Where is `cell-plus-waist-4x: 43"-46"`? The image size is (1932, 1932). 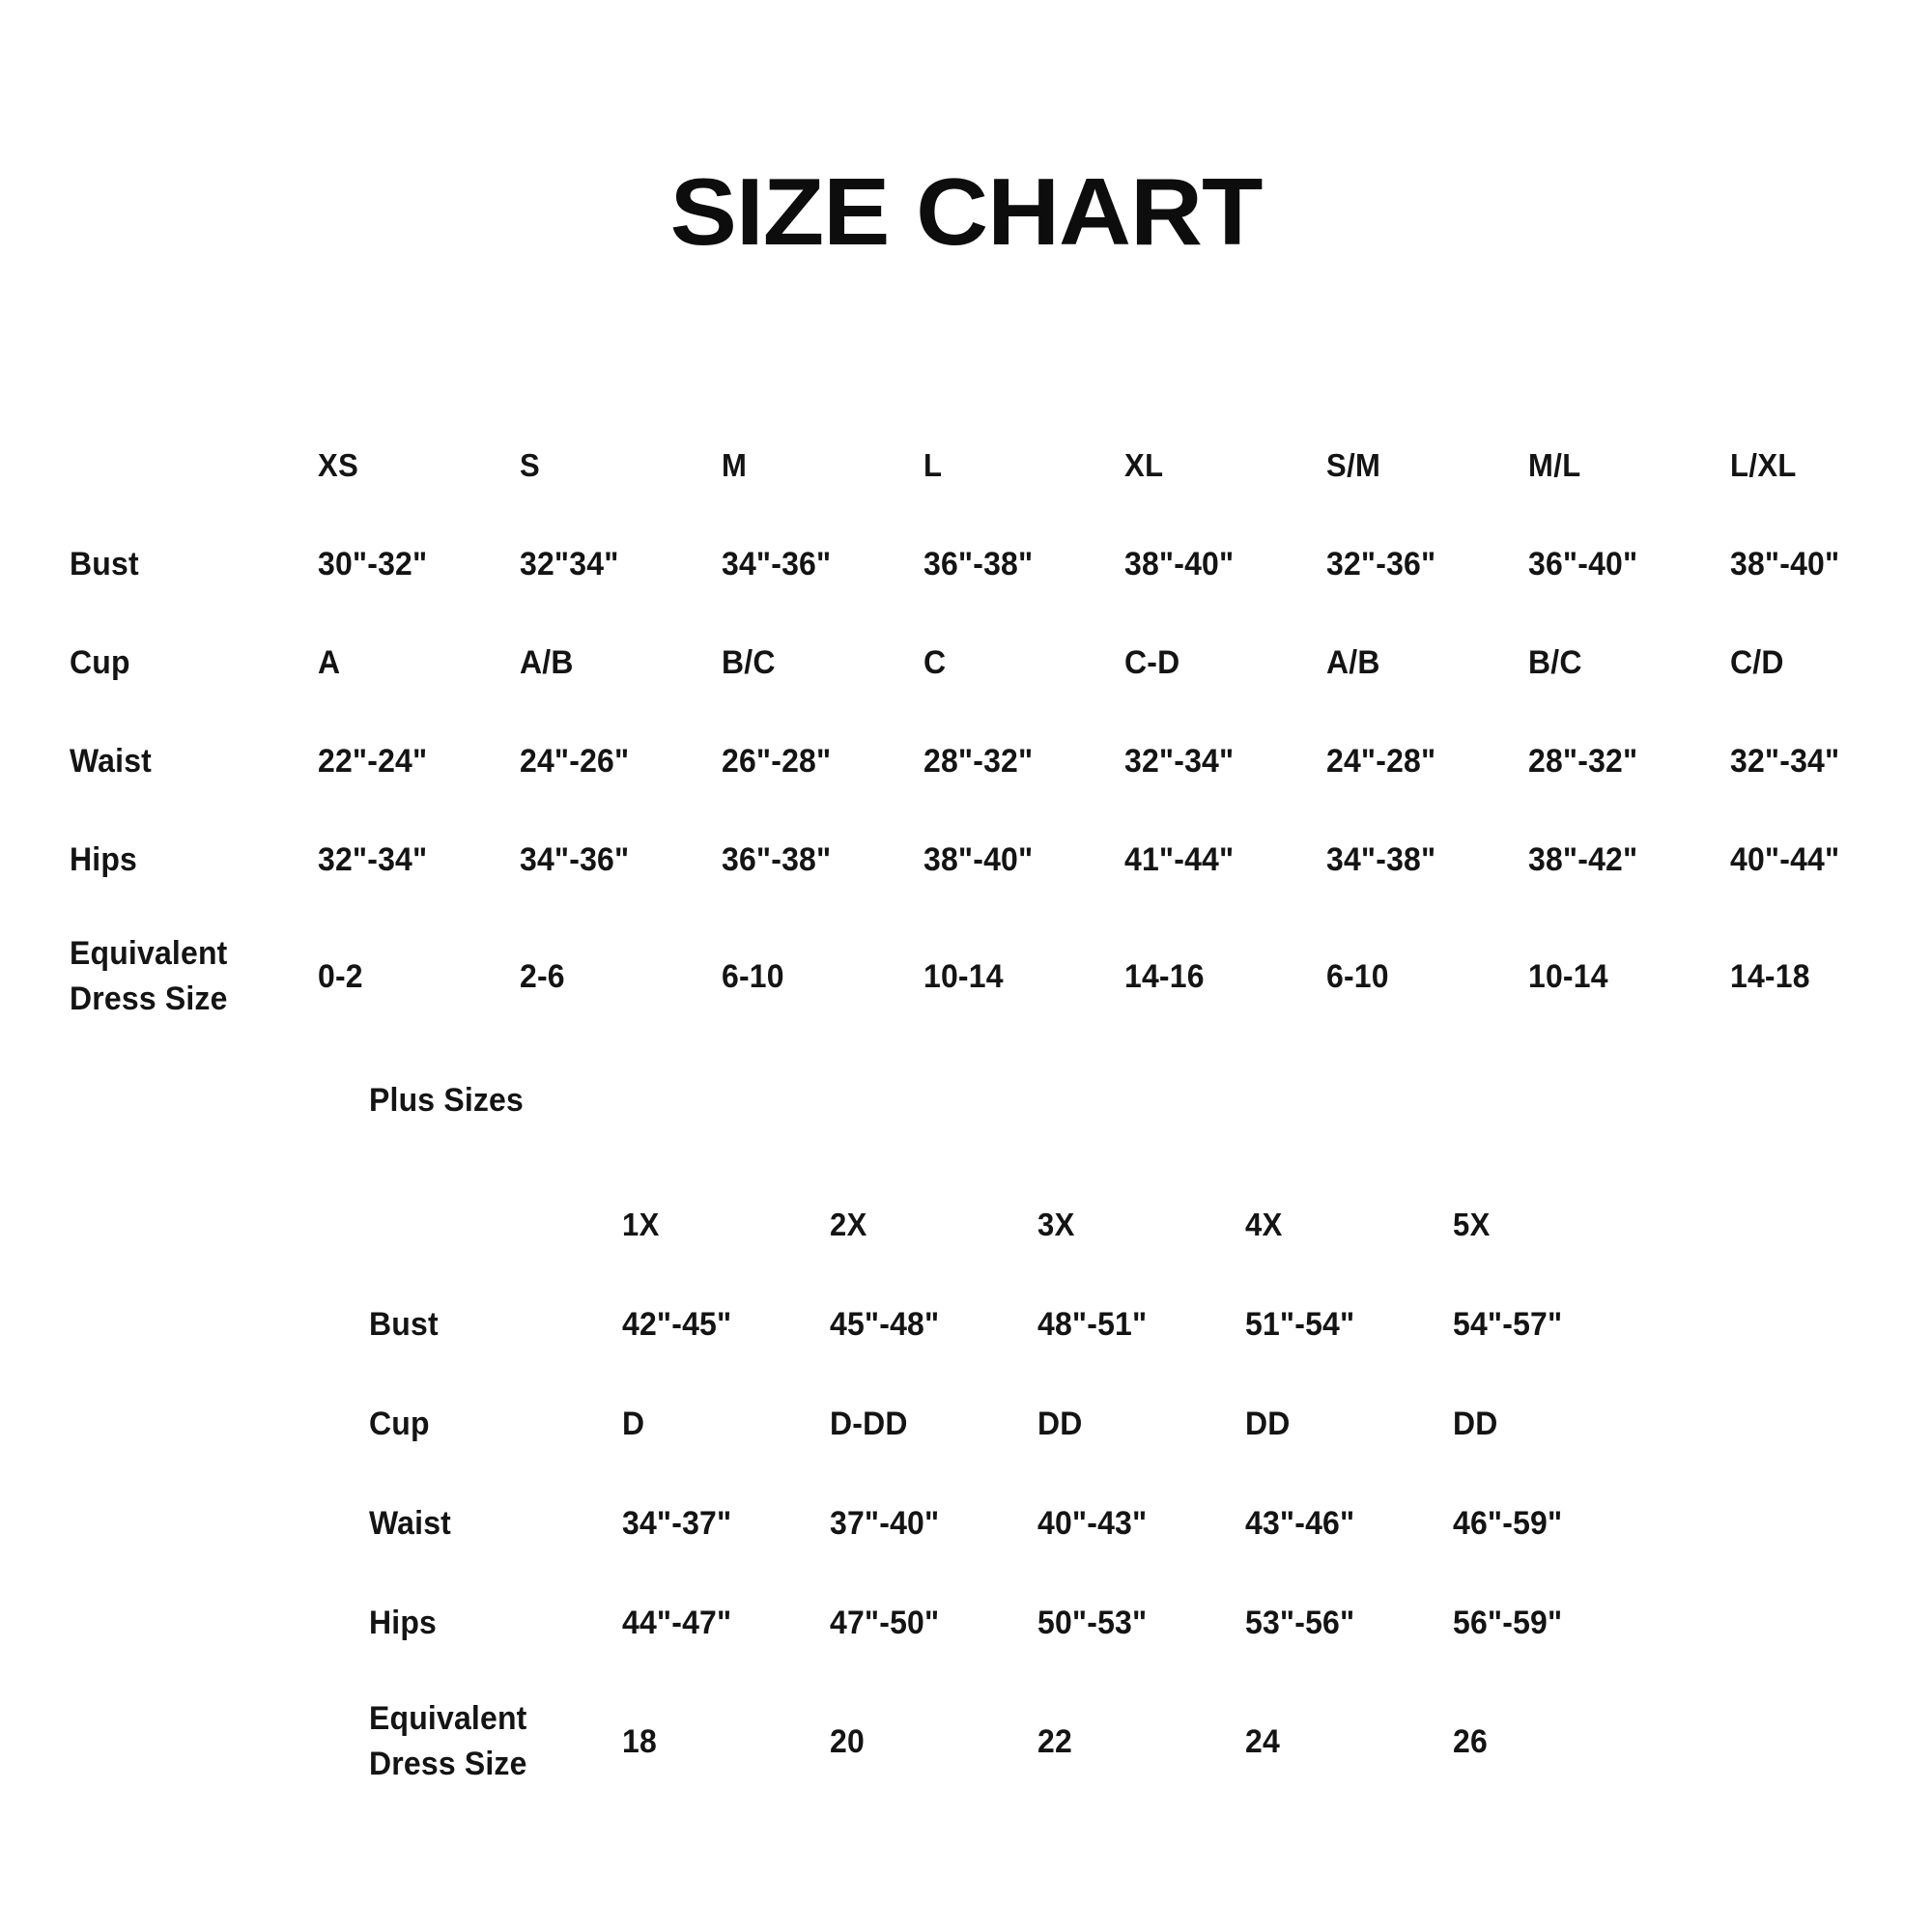 cell-plus-waist-4x: 43"-46" is located at coordinates (1300, 1523).